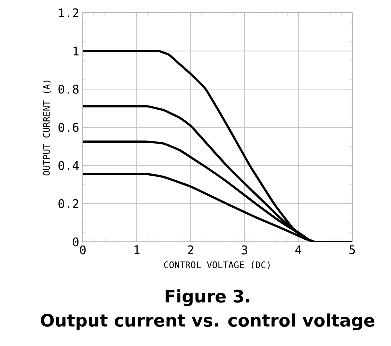 Image resolution: width=391 pixels, height=346 pixels. I want to click on y-tick-label: 1, so click(76, 51).